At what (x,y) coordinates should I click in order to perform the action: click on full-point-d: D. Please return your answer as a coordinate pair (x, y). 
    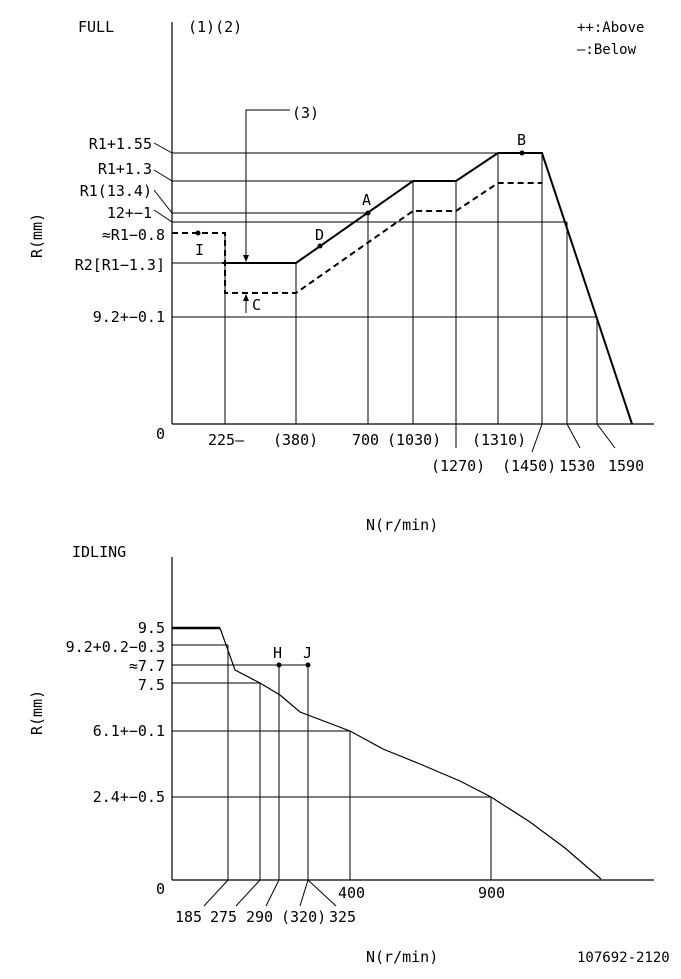
    Looking at the image, I should click on (319, 235).